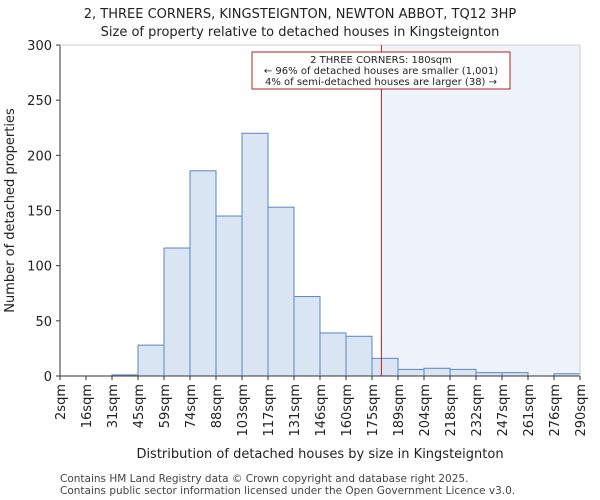  I want to click on x-tick-label: 189sqm, so click(399, 410).